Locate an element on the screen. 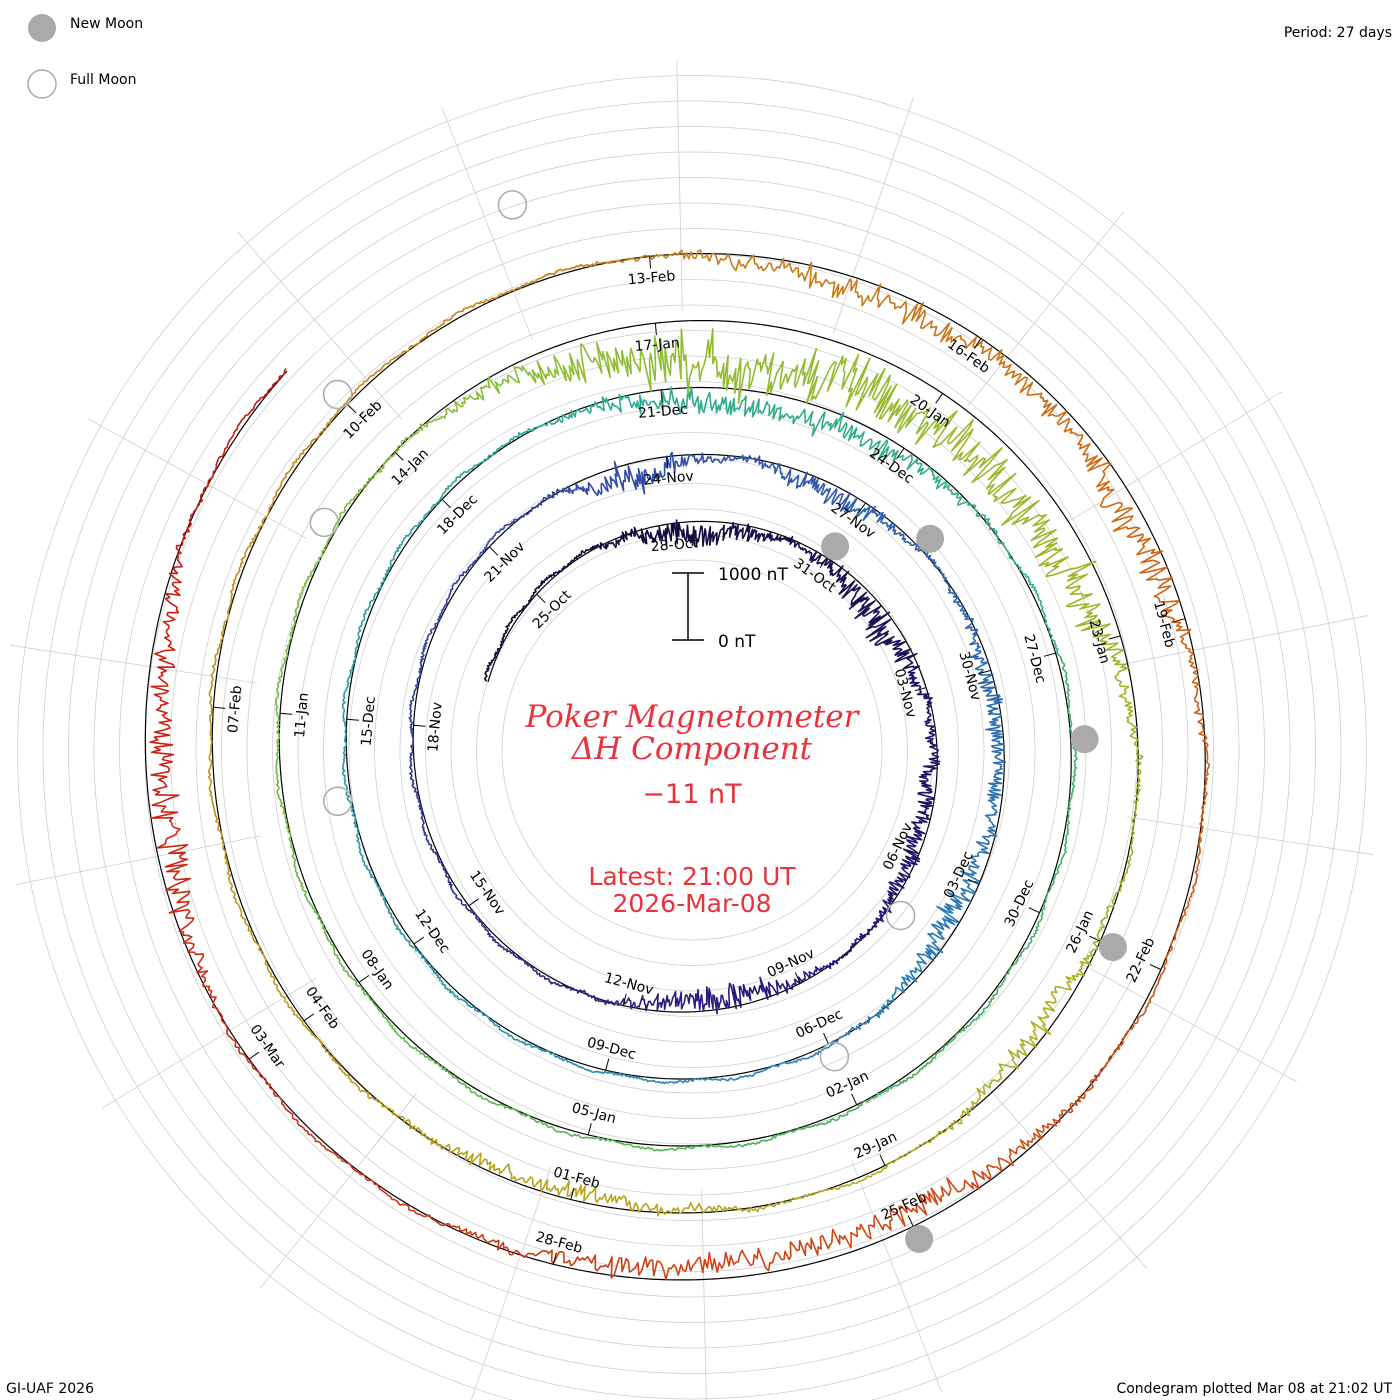 Image resolution: width=1400 pixels, height=1400 pixels. chart-subtitle: ΔH Component is located at coordinates (692, 749).